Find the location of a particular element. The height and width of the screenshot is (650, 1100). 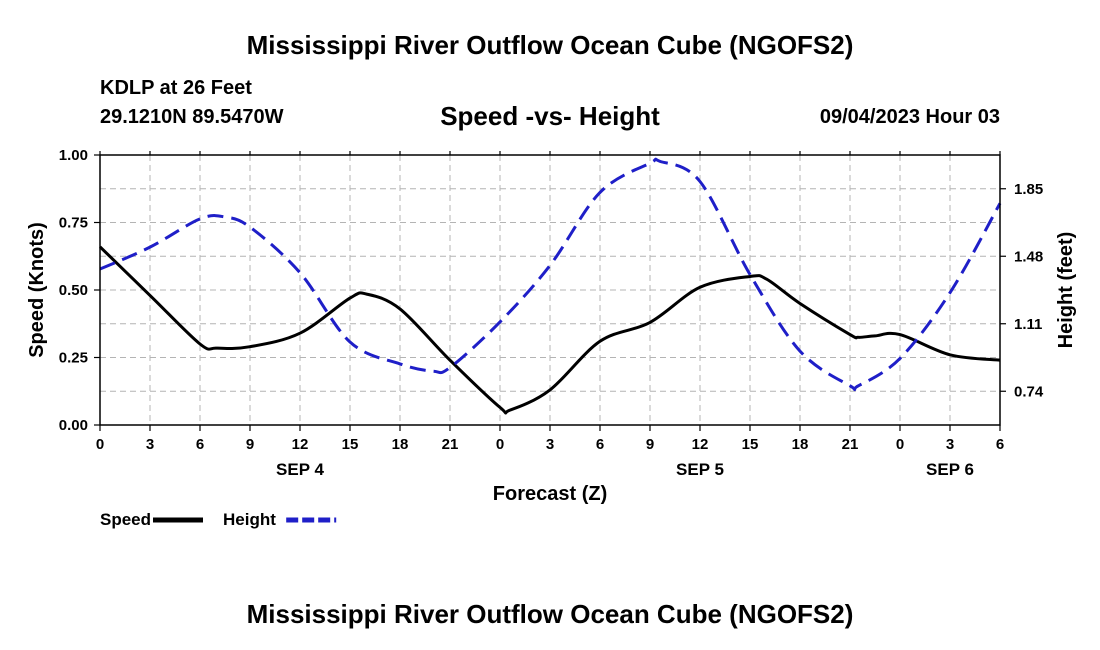

legend-label: Speed is located at coordinates (125, 519).